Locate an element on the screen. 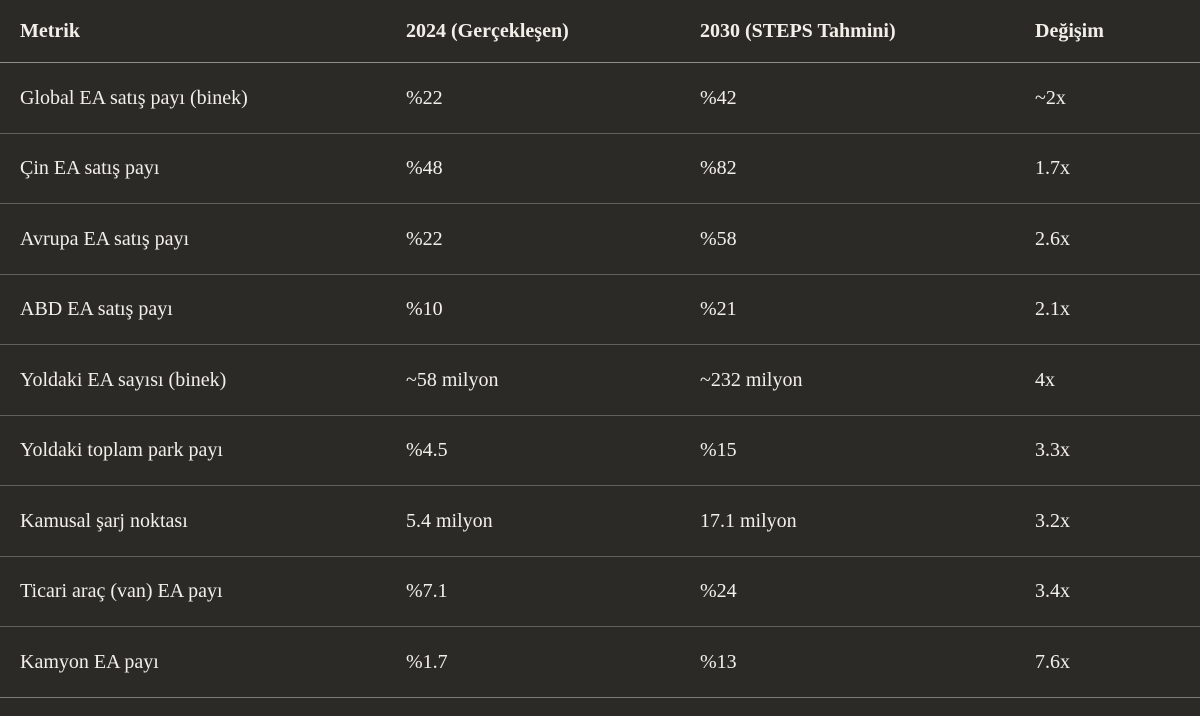 The image size is (1200, 716). cell-change: 4x is located at coordinates (1107, 380).